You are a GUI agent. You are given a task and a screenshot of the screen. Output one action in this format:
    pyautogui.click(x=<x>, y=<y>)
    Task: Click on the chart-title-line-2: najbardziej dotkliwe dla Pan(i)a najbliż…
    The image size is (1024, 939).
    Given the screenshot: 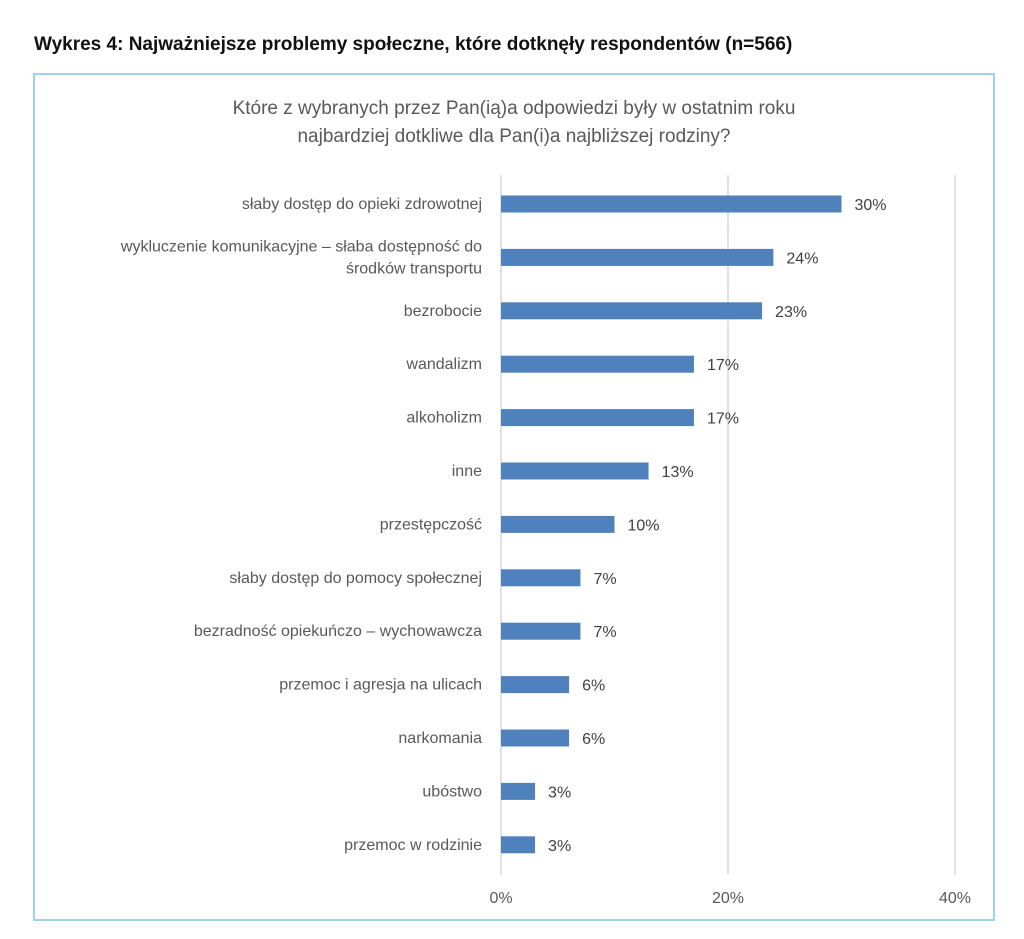 What is the action you would take?
    pyautogui.click(x=514, y=136)
    